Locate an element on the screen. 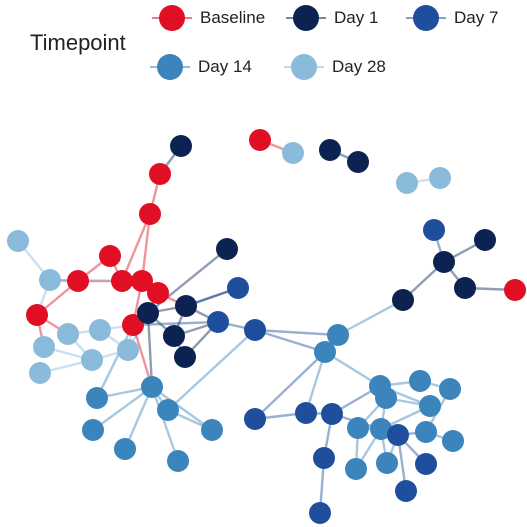 This screenshot has width=527, height=527. legend-label-day7: Day 7 is located at coordinates (476, 17).